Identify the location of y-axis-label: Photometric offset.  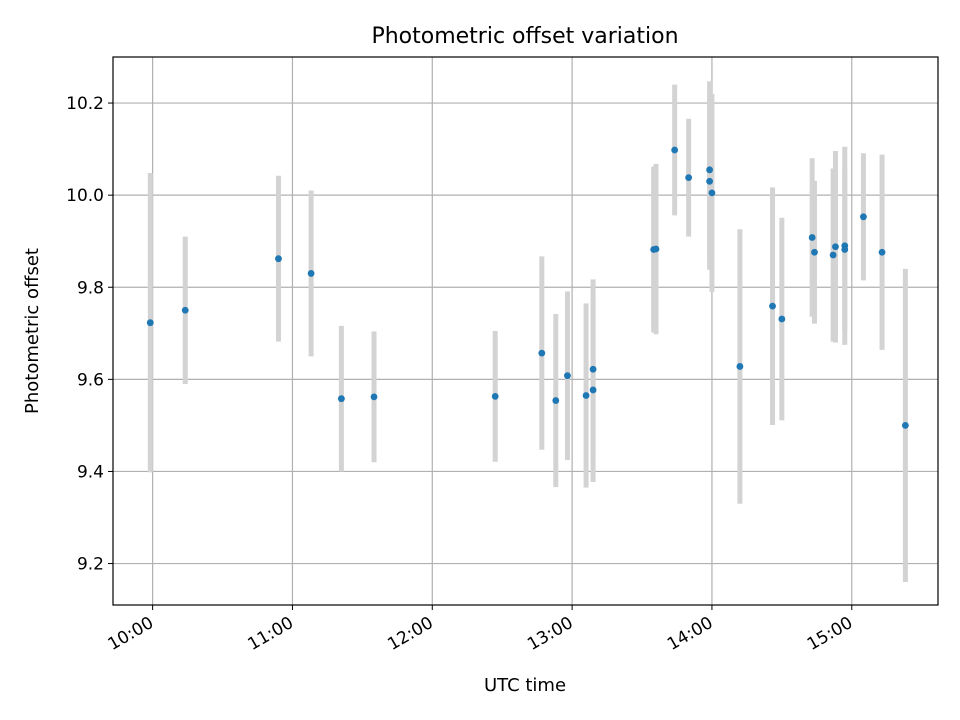
(32, 331).